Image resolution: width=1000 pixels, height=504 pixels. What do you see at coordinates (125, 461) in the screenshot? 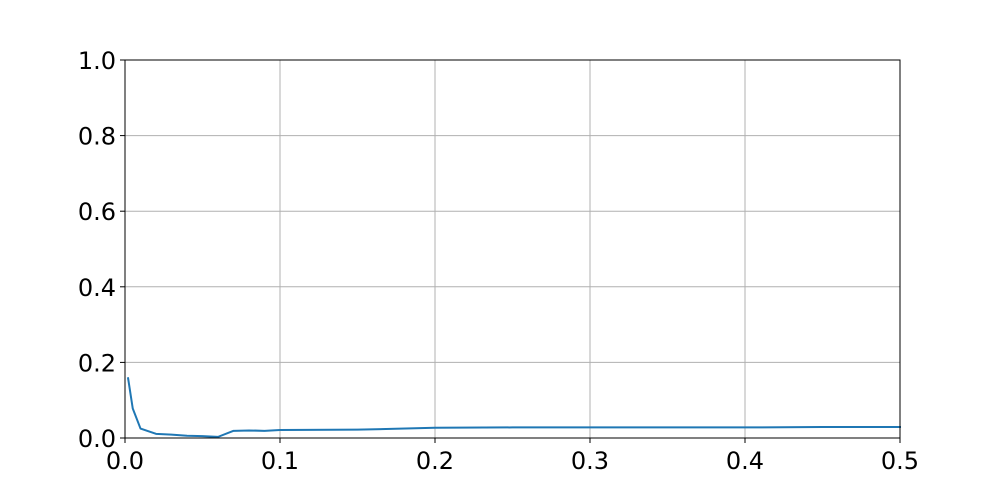
I see `x-tick-label: 0.0` at bounding box center [125, 461].